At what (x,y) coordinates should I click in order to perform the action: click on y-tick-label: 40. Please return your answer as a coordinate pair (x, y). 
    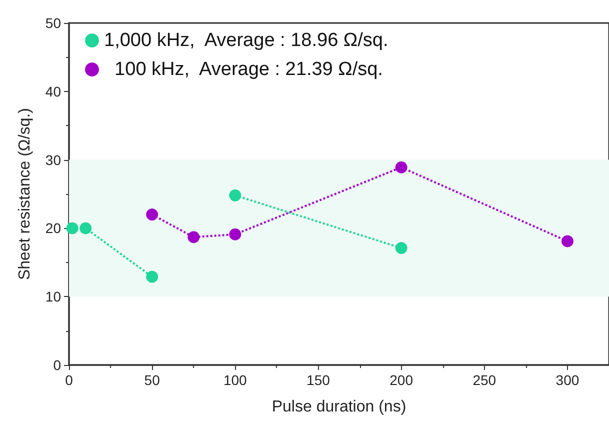
    Looking at the image, I should click on (53, 91).